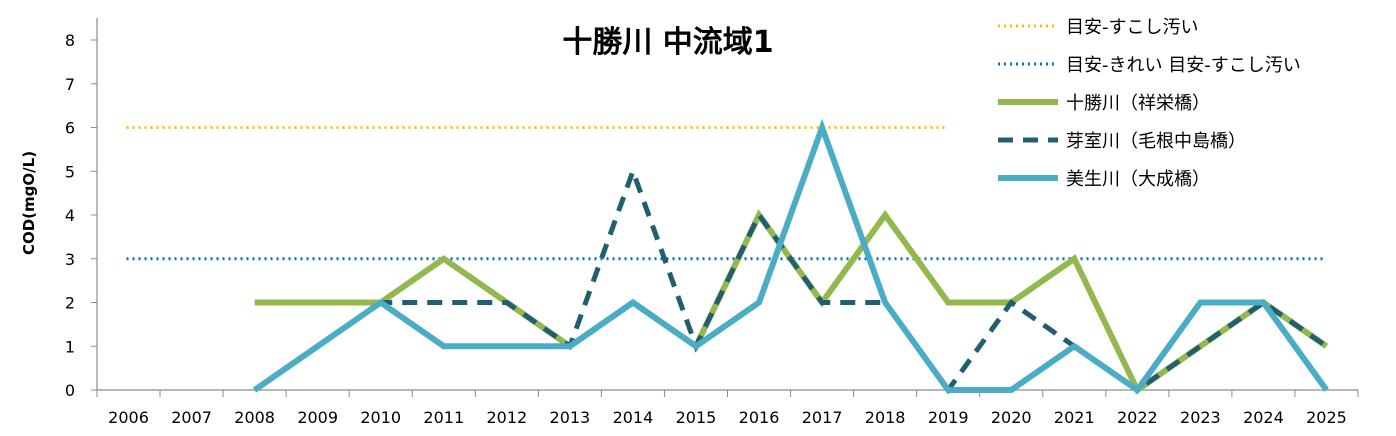 The height and width of the screenshot is (436, 1396). What do you see at coordinates (1326, 417) in the screenshot?
I see `x-tick-label: 2025` at bounding box center [1326, 417].